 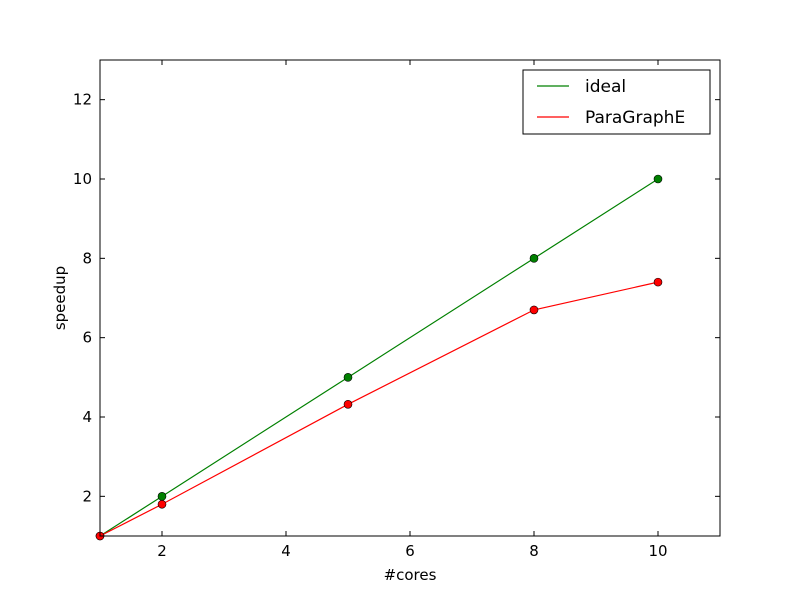 What do you see at coordinates (635, 118) in the screenshot?
I see `legend-label-paragraphe: ParaGraphE` at bounding box center [635, 118].